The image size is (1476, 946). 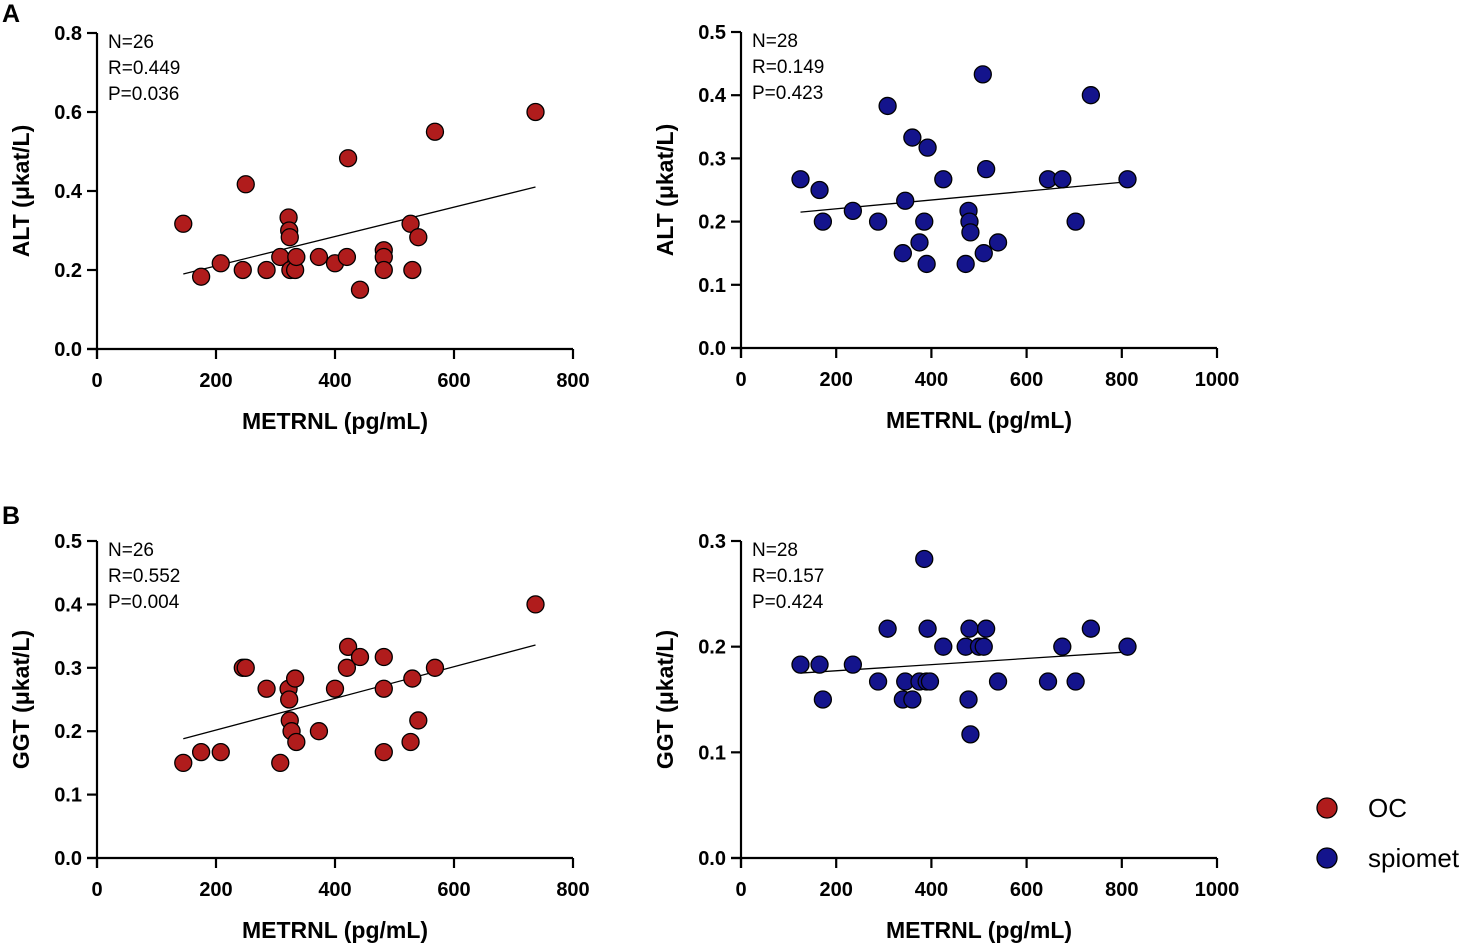 I want to click on y-tick-label-a-oc: 0.6, so click(x=68, y=113).